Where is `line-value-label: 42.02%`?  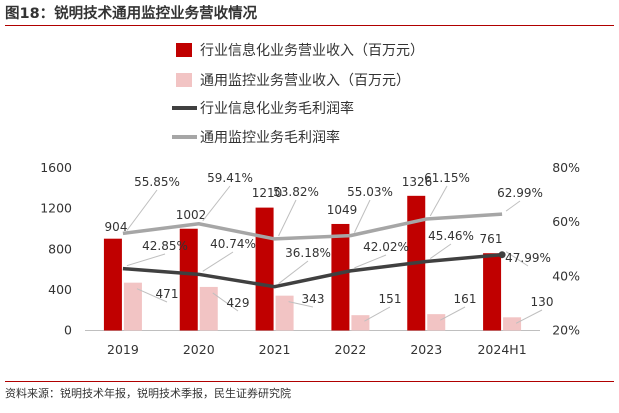
line-value-label: 42.02% is located at coordinates (386, 247).